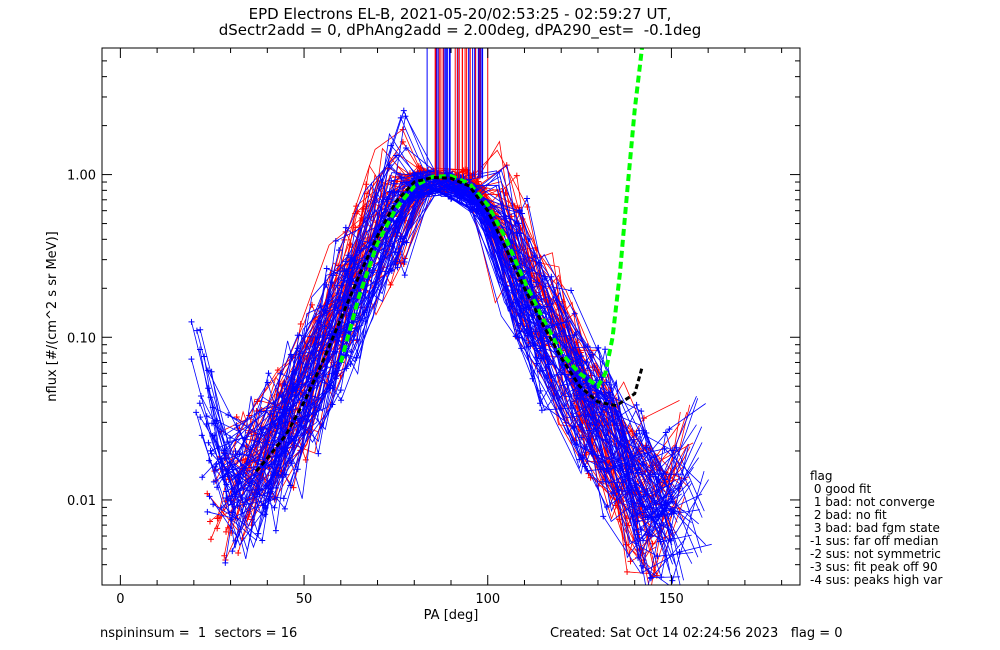 The width and height of the screenshot is (1000, 650). What do you see at coordinates (874, 541) in the screenshot?
I see `legend-item-4: -1 sus: far off median` at bounding box center [874, 541].